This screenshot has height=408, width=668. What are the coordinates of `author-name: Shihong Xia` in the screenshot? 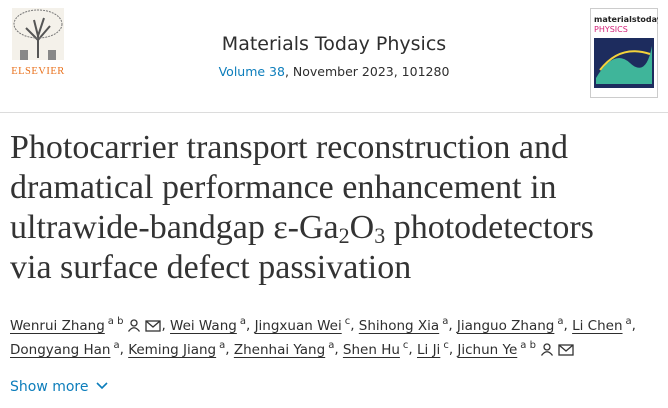 It's located at (399, 325).